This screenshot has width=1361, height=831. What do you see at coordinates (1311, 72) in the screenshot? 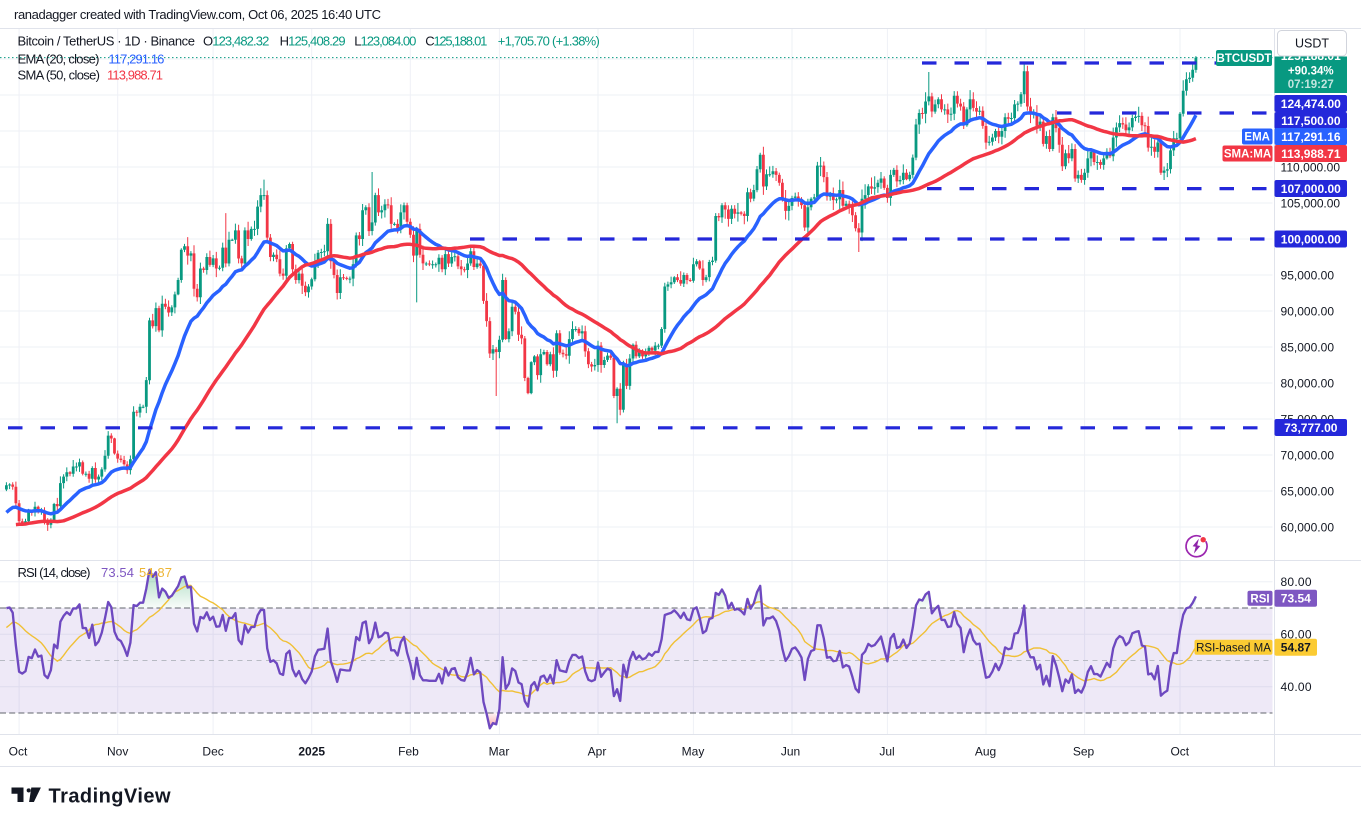
I see `svg-text: +90.34%` at bounding box center [1311, 72].